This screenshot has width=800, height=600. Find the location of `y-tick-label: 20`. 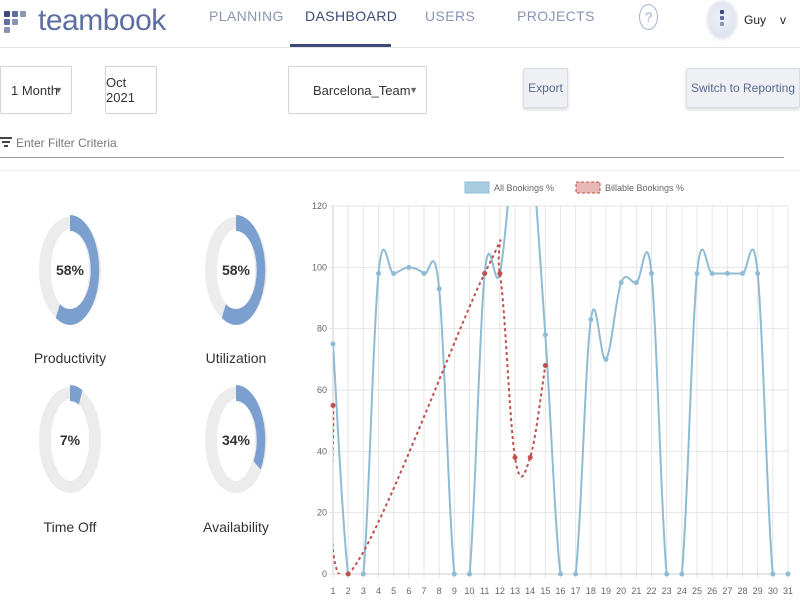

y-tick-label: 20 is located at coordinates (322, 513).